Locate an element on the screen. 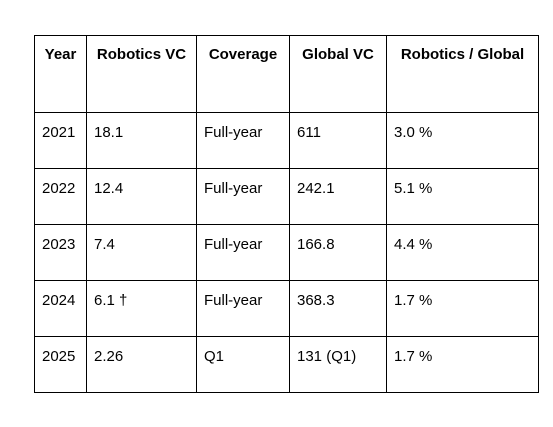 This screenshot has height=427, width=553. table-row: 2023 7.4 Full-year 166.8 4.4 % is located at coordinates (286, 252).